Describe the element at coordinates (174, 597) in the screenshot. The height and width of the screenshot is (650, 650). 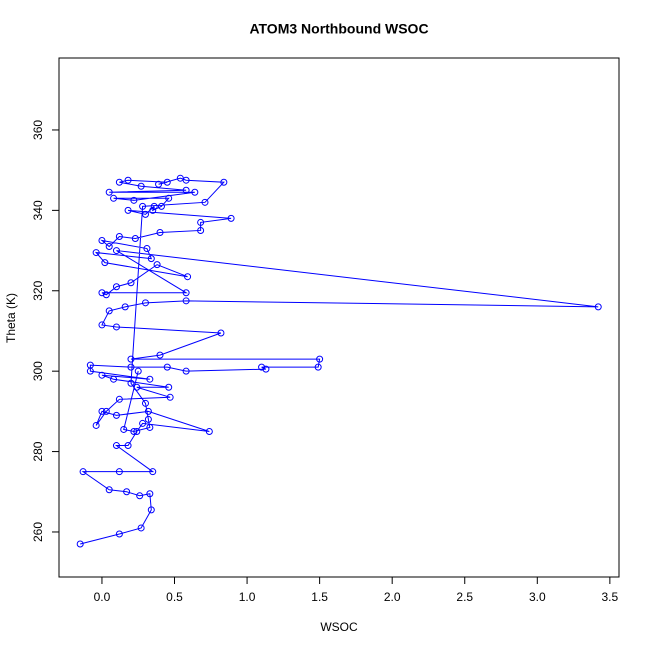
I see `x-tick-label: 0.5` at that location.